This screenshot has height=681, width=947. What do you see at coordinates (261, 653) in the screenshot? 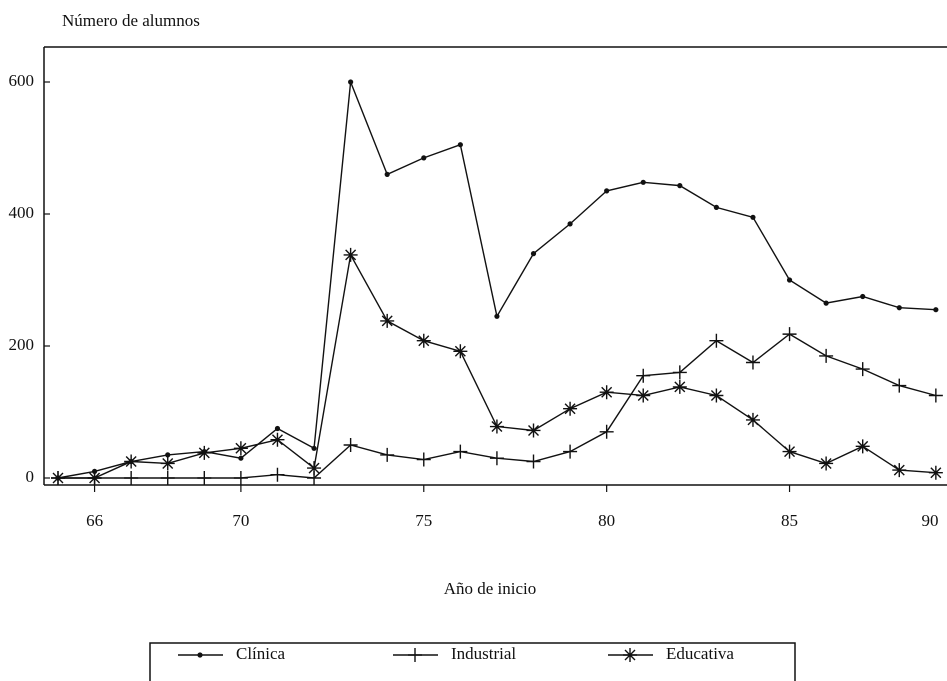
I see `legend-label: Clínica` at bounding box center [261, 653].